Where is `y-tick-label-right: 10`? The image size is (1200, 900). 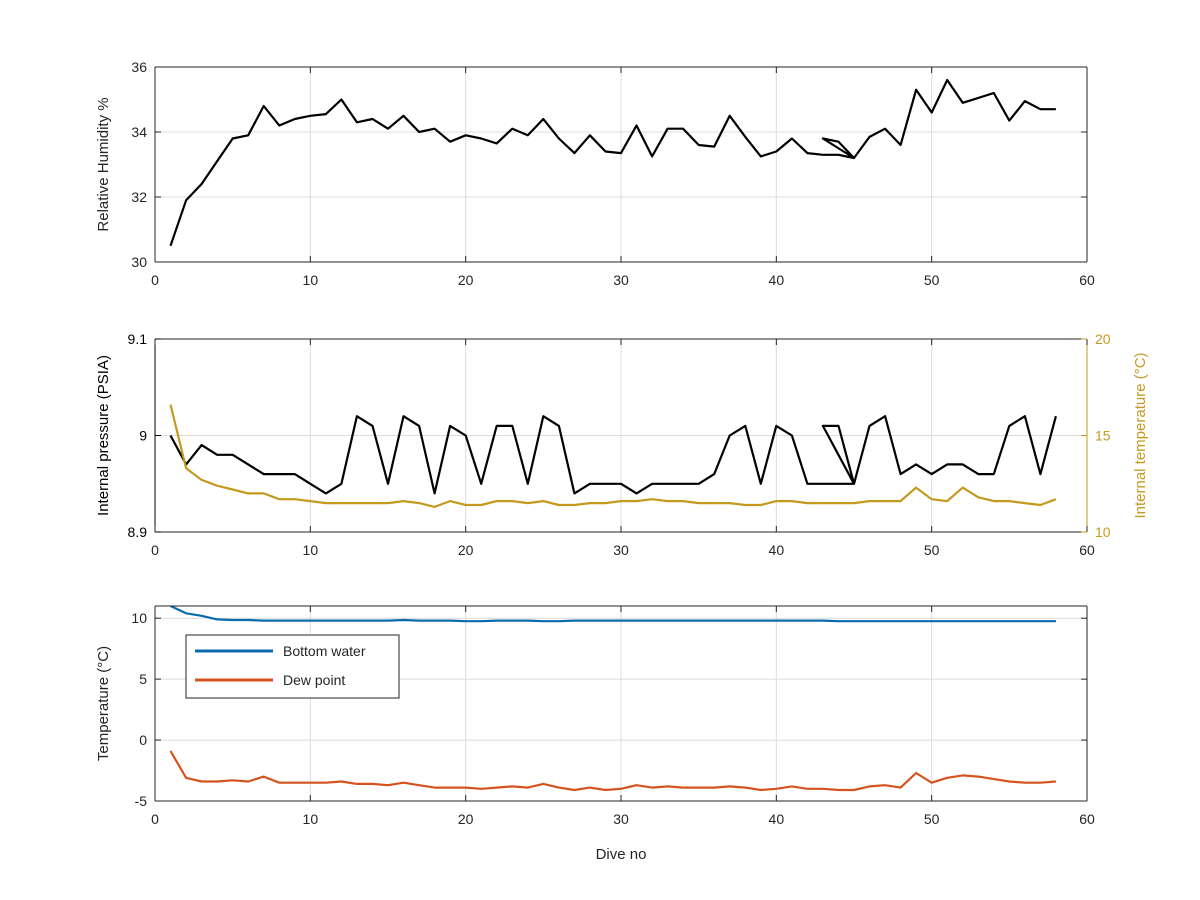 y-tick-label-right: 10 is located at coordinates (1103, 532).